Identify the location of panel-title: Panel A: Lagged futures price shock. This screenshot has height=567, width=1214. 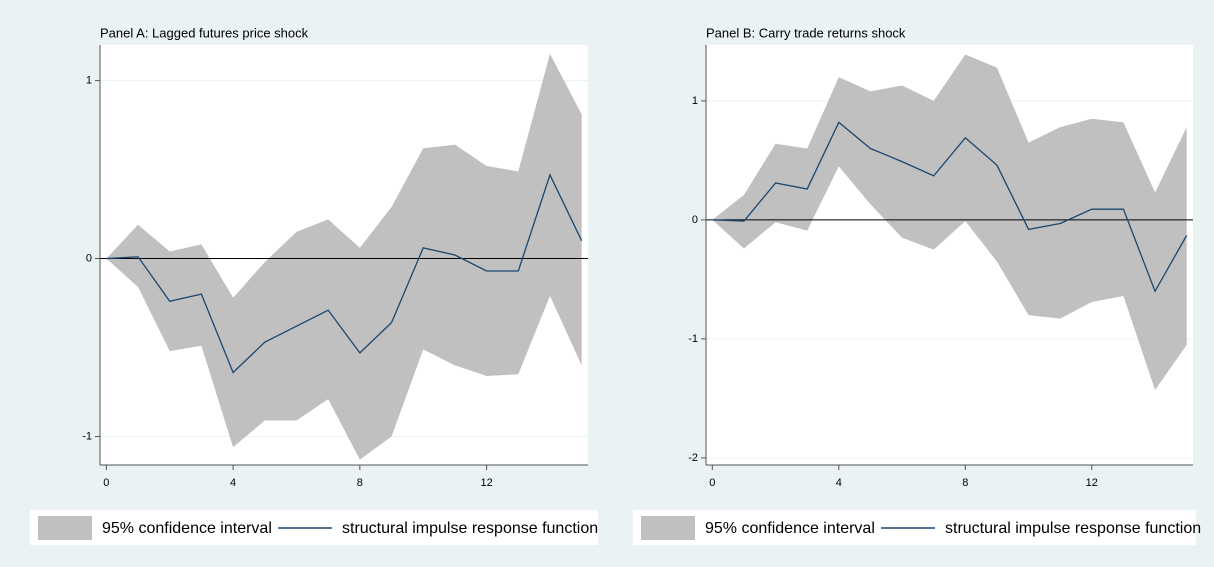
(204, 32).